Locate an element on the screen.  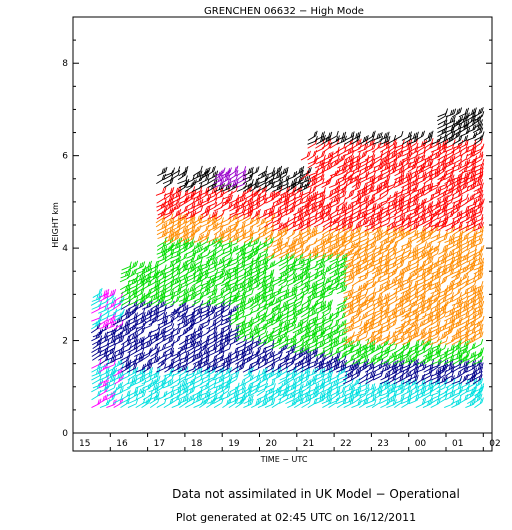
x-axis: 15 16 17 18 19 20 21 22 23 00 01 02 is located at coordinates (286, 442).